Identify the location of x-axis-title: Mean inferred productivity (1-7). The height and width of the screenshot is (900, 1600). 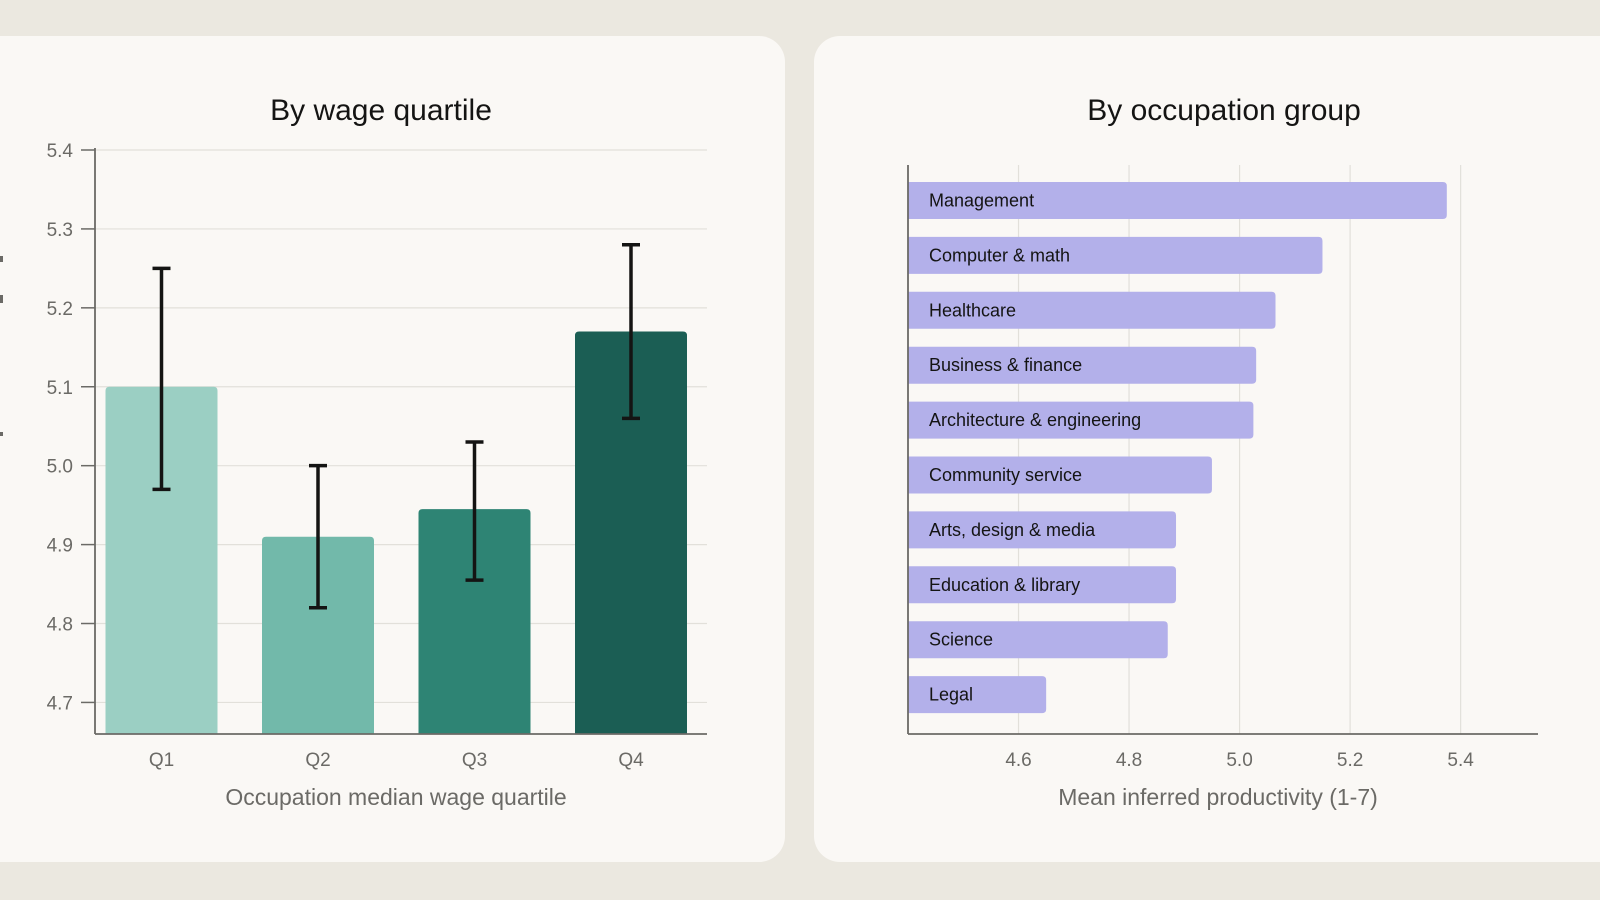
(1218, 797).